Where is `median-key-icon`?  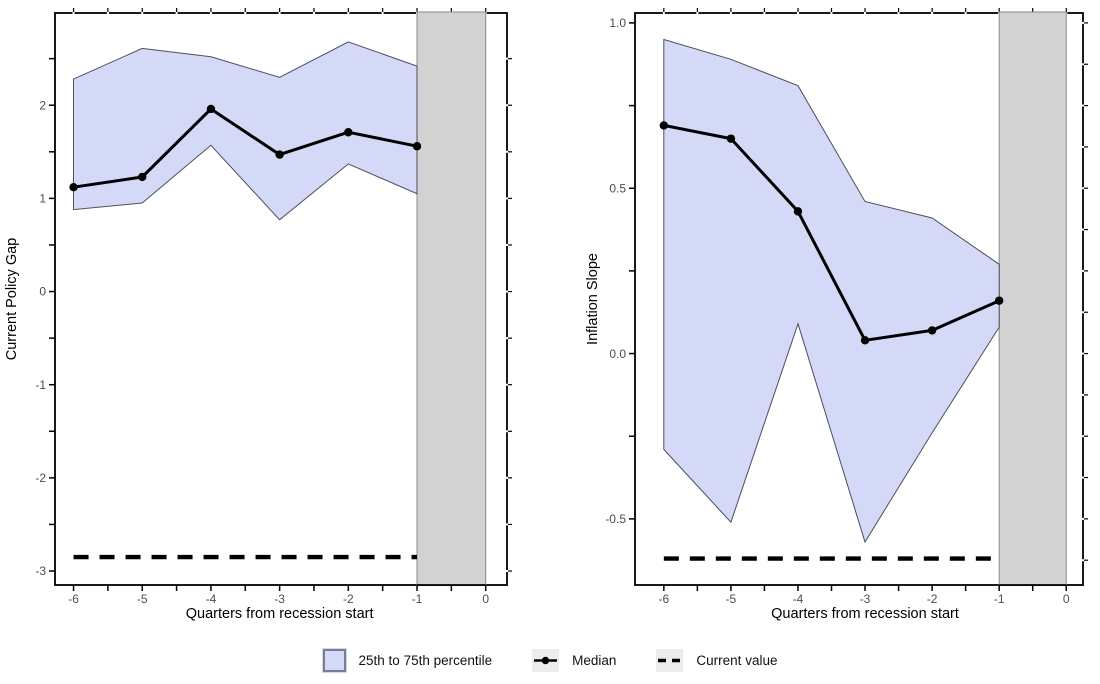 median-key-icon is located at coordinates (546, 660).